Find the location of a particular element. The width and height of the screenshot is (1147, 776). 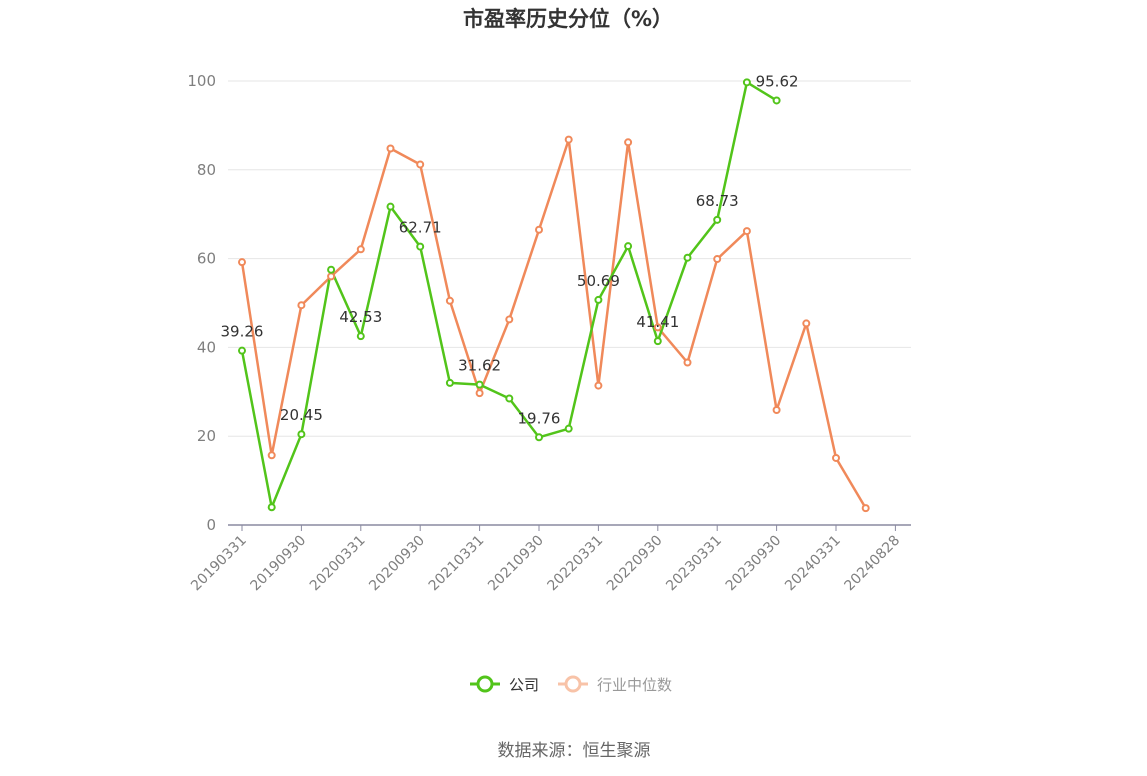

x-tick-label: 20200930 is located at coordinates (397, 564).